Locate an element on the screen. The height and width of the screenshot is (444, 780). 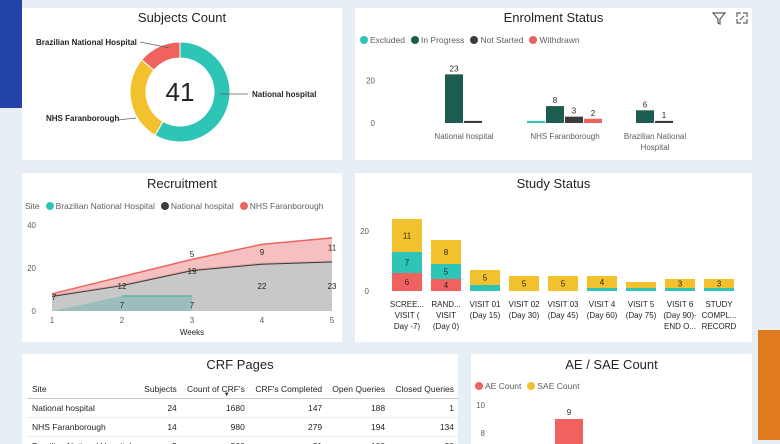
table-cell: National hospital is located at coordinates (83, 408).